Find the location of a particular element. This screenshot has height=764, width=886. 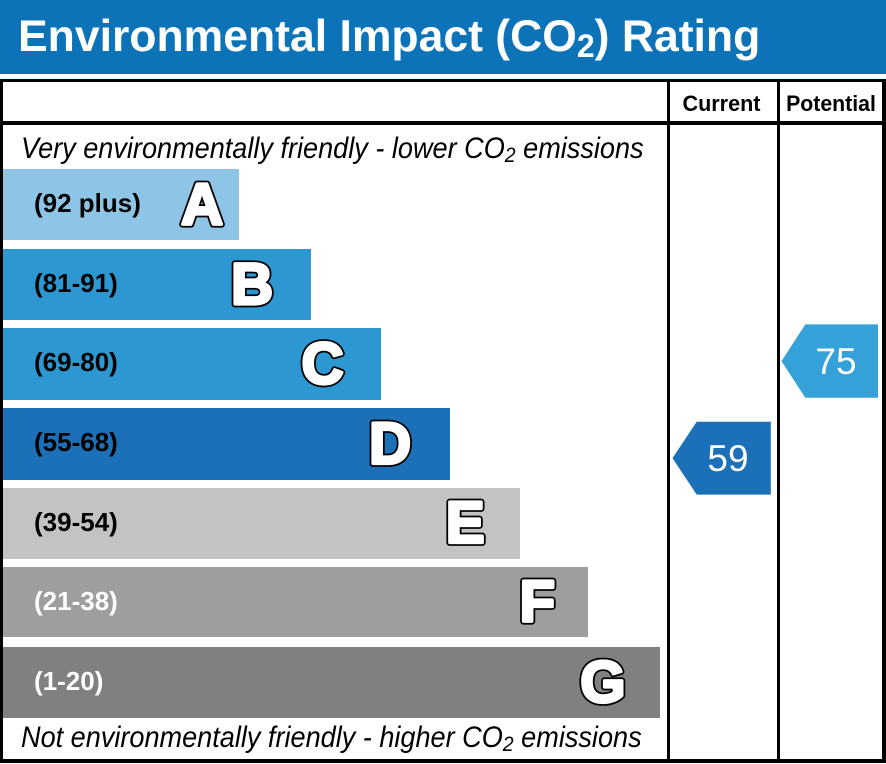

svg-text: D is located at coordinates (390, 444).